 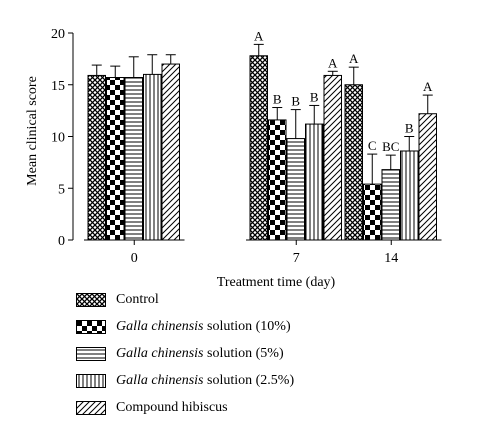 I want to click on legend-label-text: solution (10%), so click(x=247, y=326).